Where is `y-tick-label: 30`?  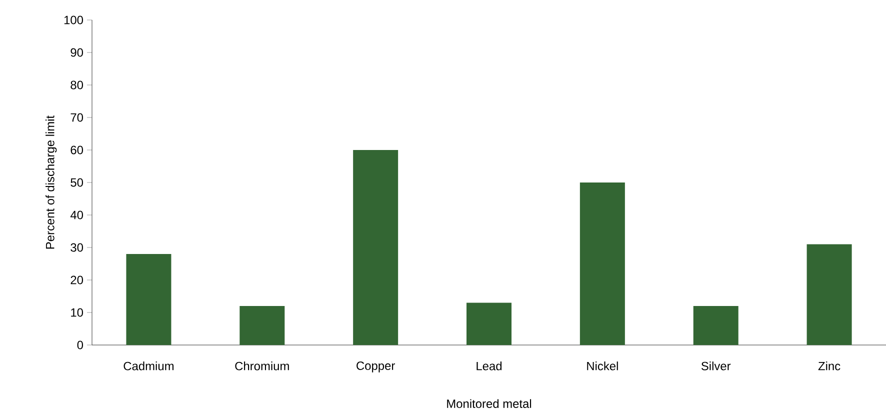 y-tick-label: 30 is located at coordinates (77, 247).